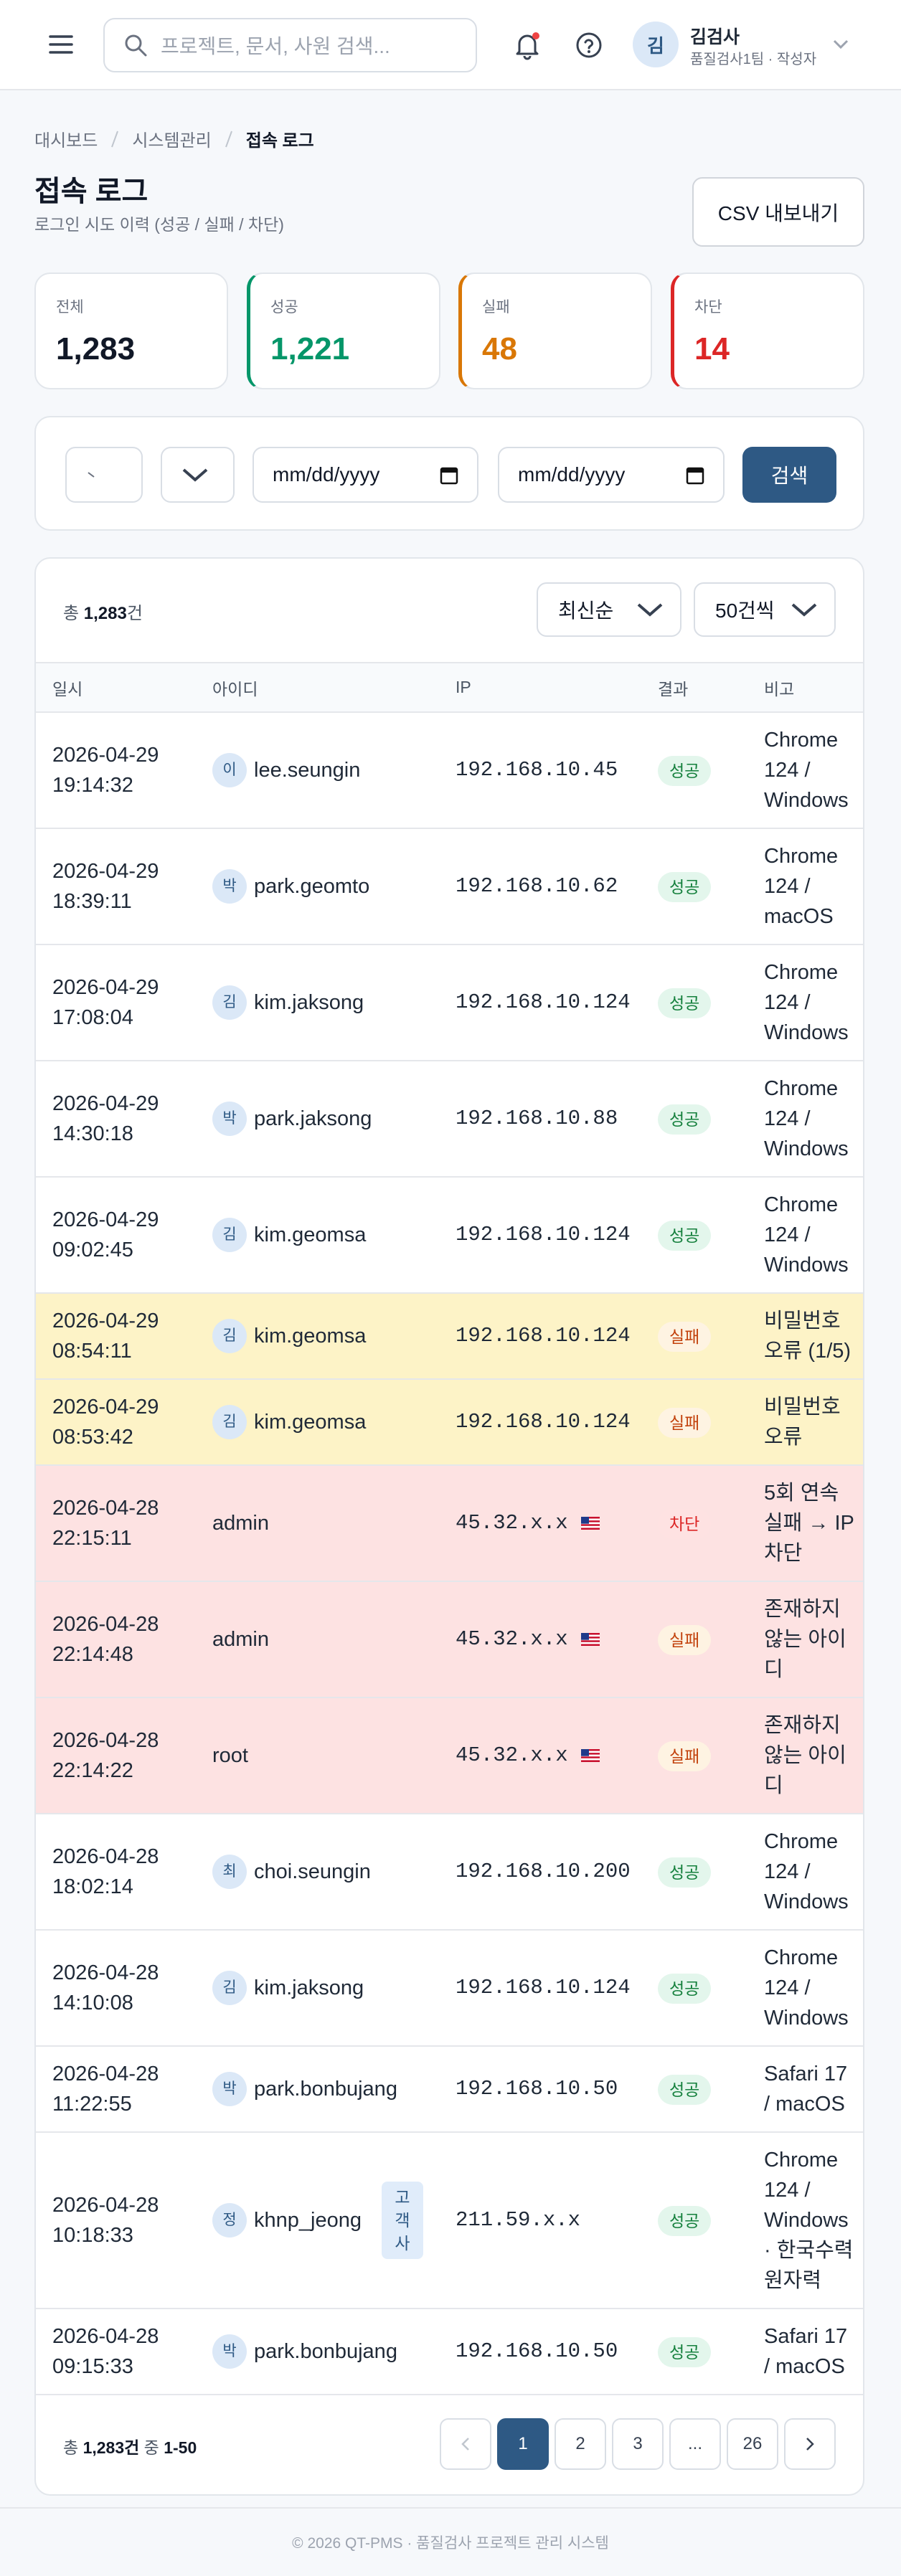 The width and height of the screenshot is (901, 2576). I want to click on user-id: root, so click(230, 1755).